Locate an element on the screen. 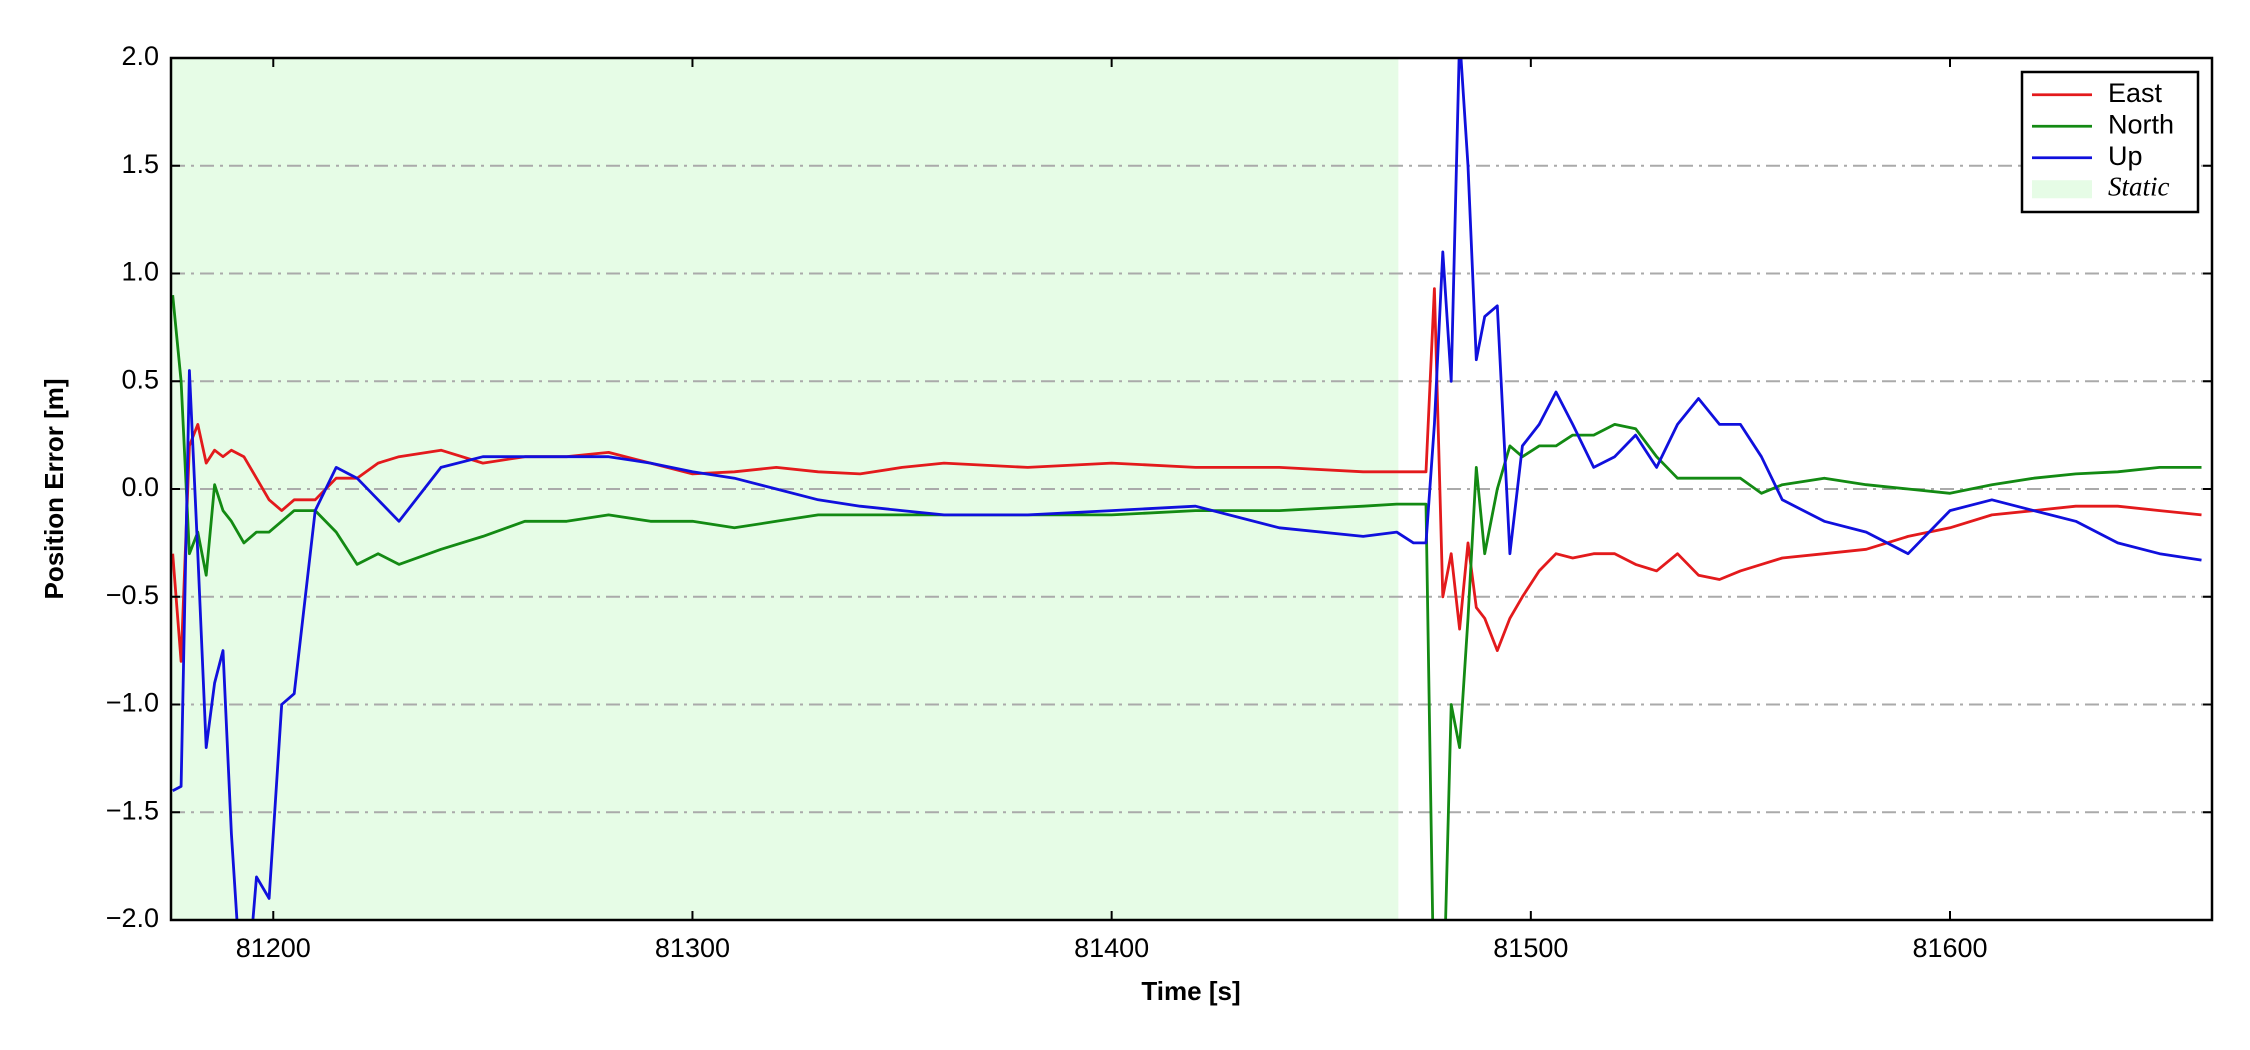 The height and width of the screenshot is (1050, 2250). x-tick-label: 81500 is located at coordinates (1530, 948).